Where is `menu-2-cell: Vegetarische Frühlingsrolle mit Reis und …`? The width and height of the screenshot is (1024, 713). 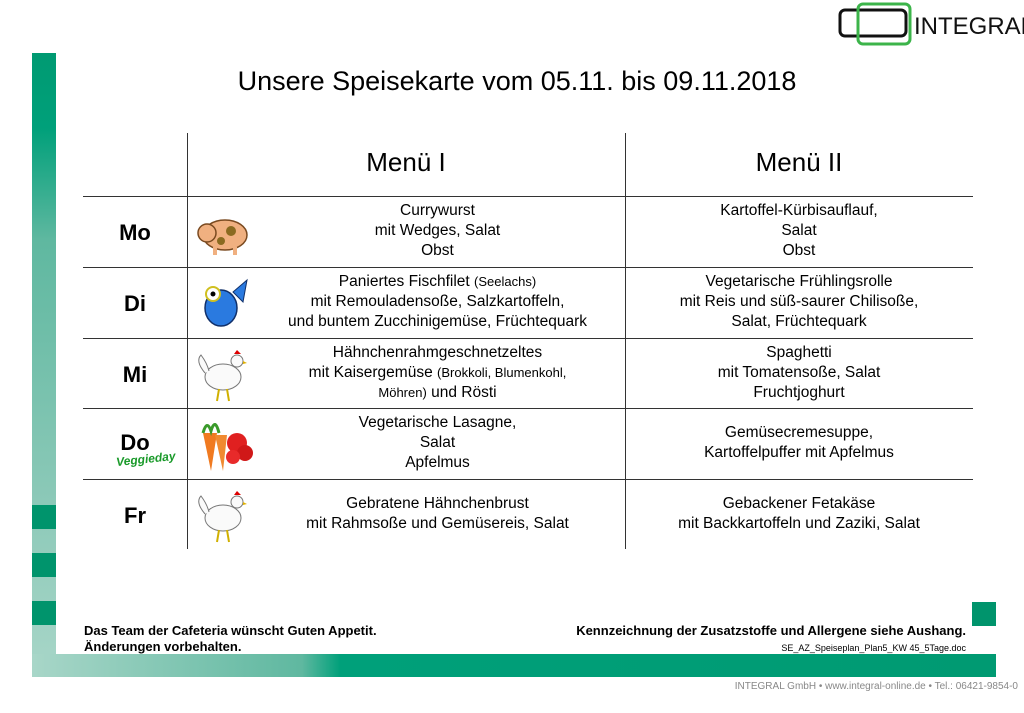
menu-2-cell: Vegetarische Frühlingsrolle mit Reis und … is located at coordinates (799, 301).